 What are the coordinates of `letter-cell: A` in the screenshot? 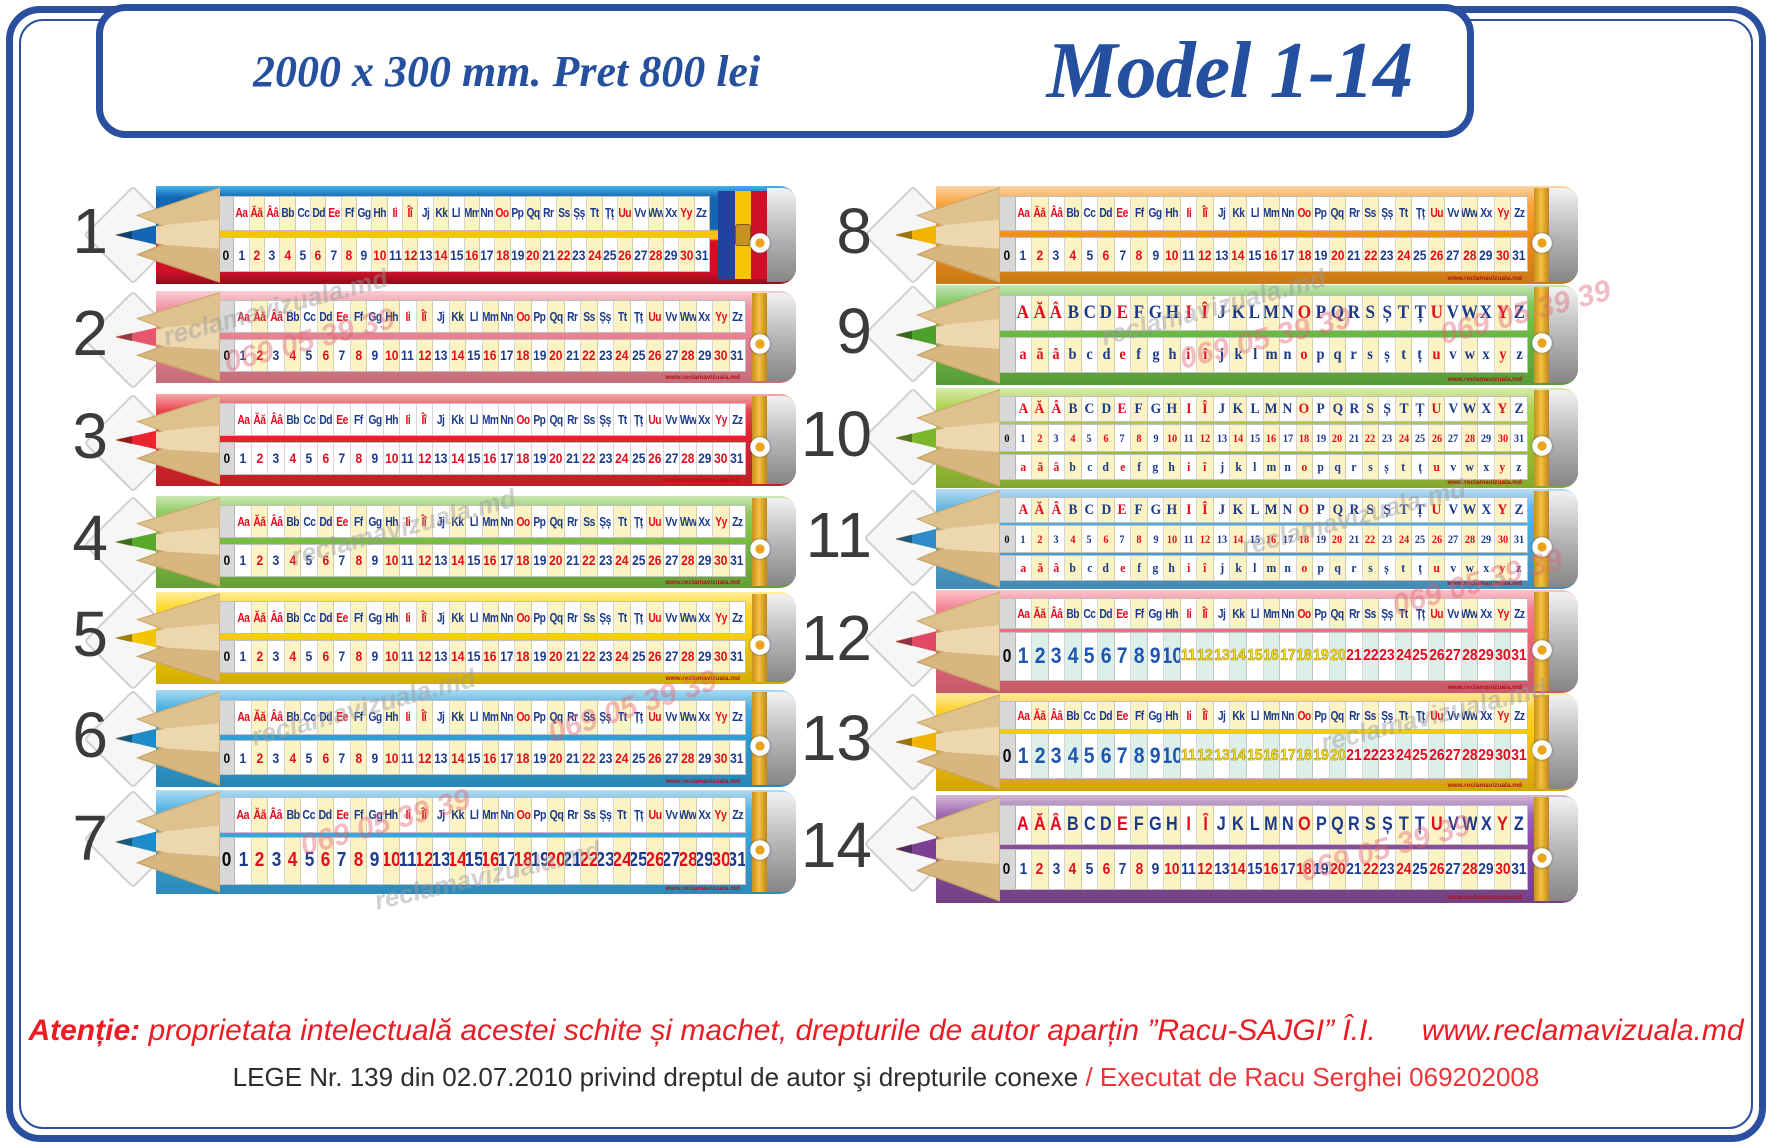 It's located at (1024, 510).